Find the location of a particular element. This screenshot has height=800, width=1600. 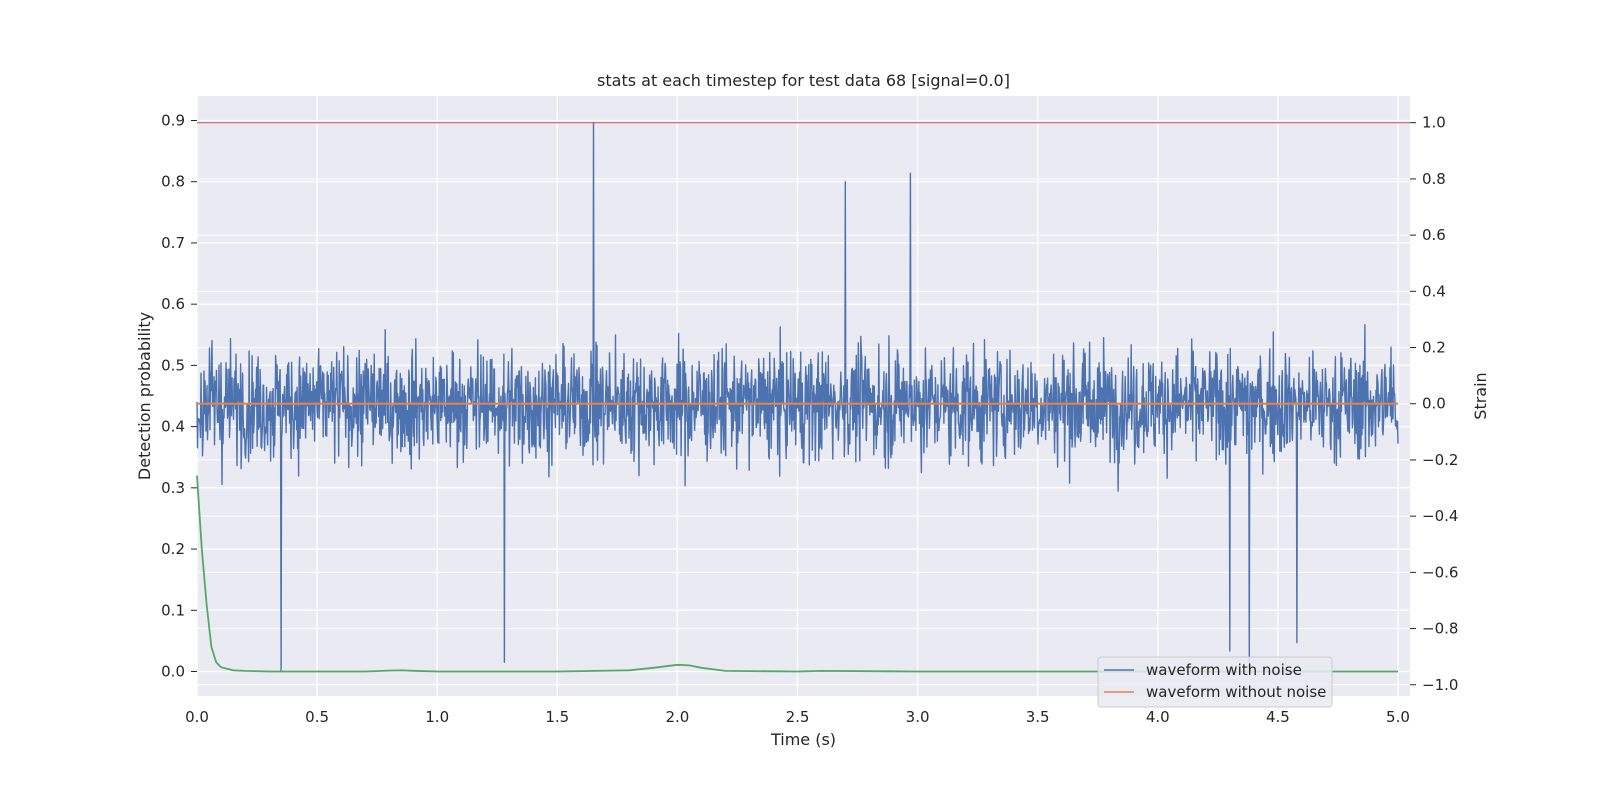

legend-box is located at coordinates (1215, 682).